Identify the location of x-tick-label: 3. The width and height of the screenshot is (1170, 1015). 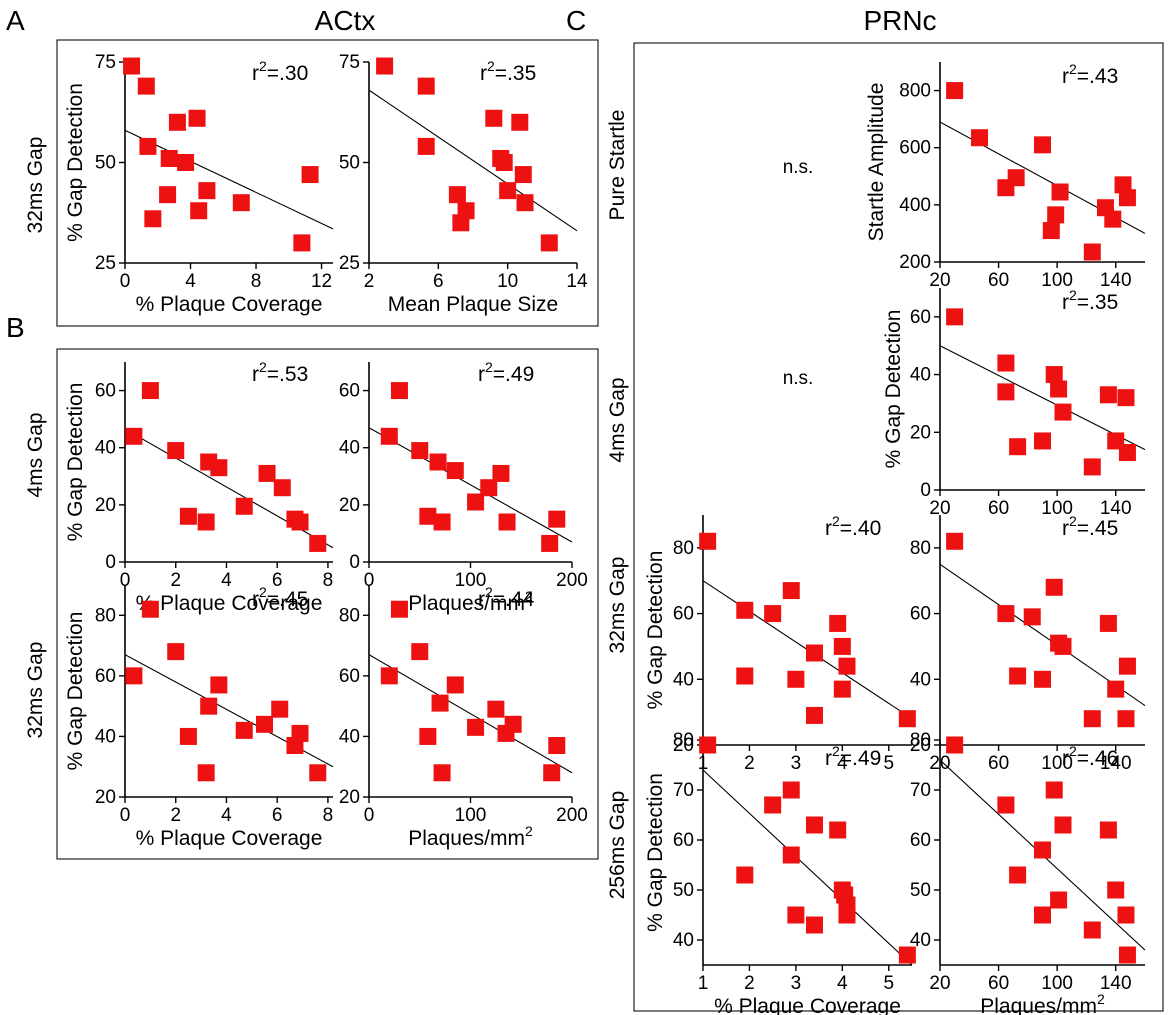
(796, 763).